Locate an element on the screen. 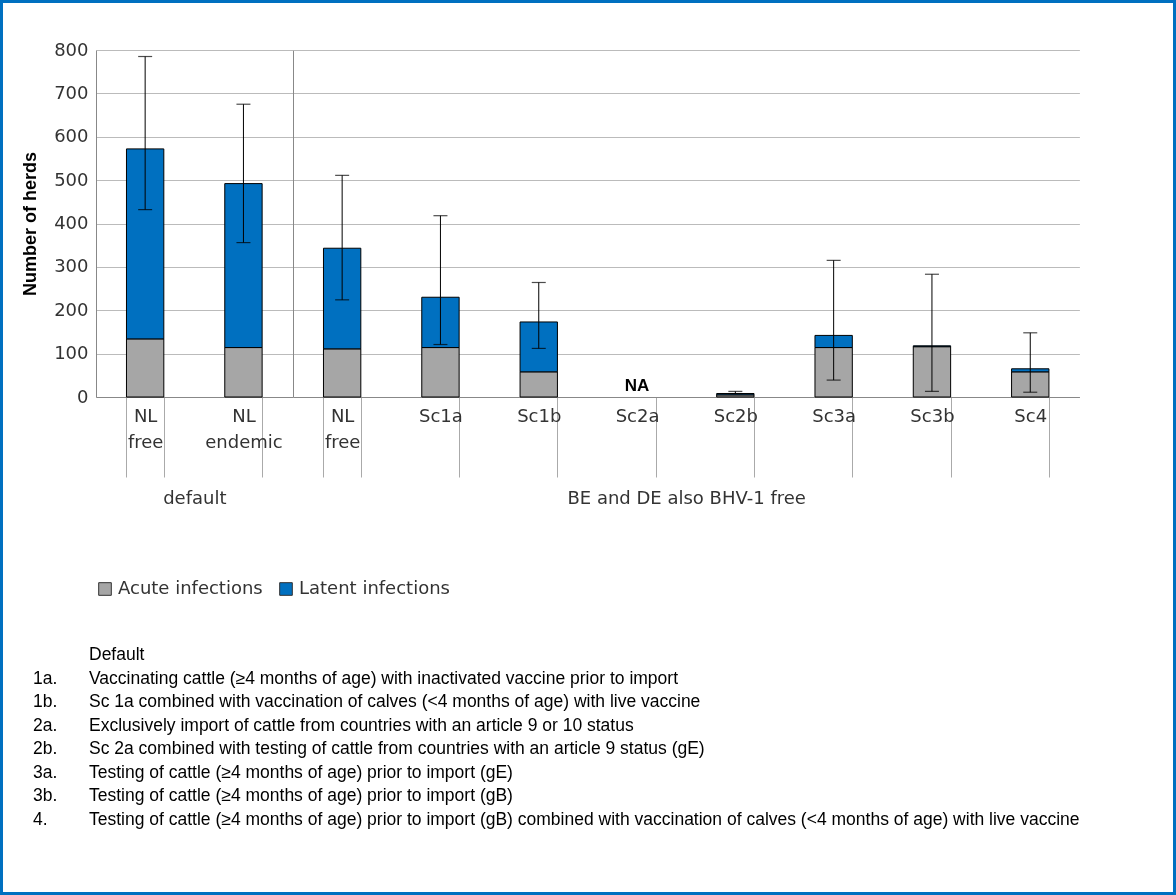  y-tick-label: 800 is located at coordinates (71, 49).